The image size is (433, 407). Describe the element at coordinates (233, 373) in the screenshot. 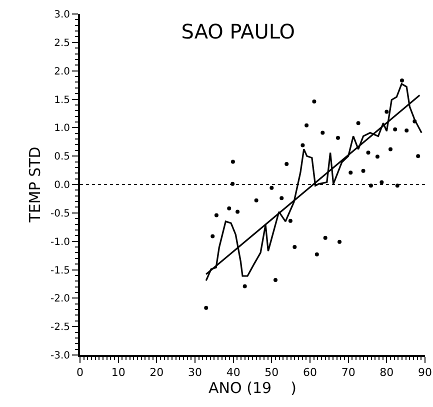

I see `x-tick-label: 40` at that location.